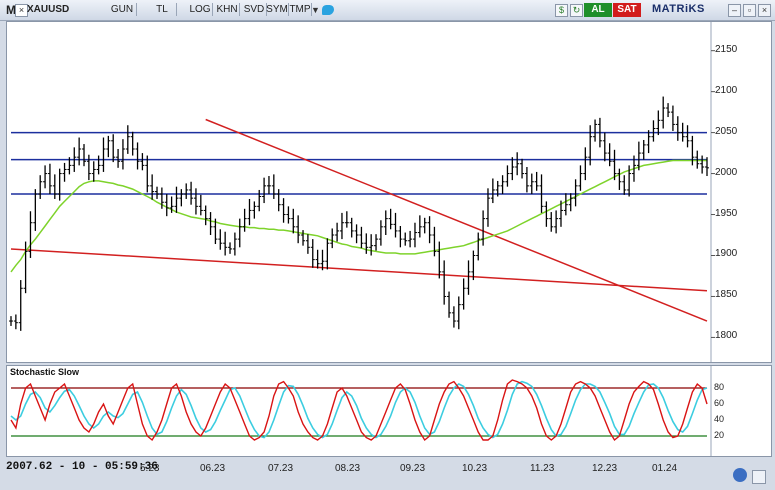  I want to click on stochastic-tick-label: 20, so click(719, 435).